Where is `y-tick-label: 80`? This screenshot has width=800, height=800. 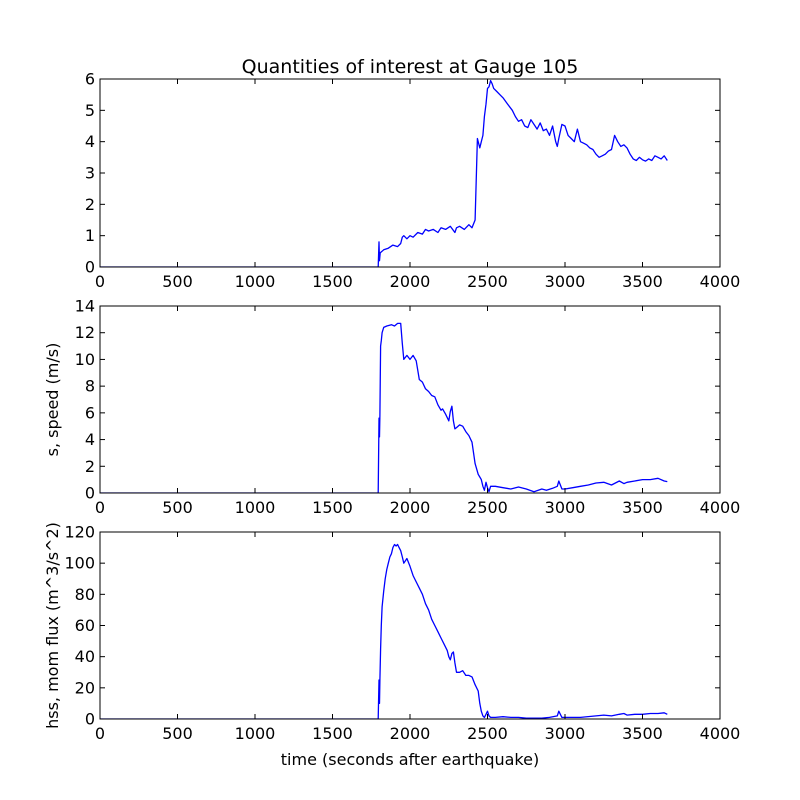
y-tick-label: 80 is located at coordinates (85, 594).